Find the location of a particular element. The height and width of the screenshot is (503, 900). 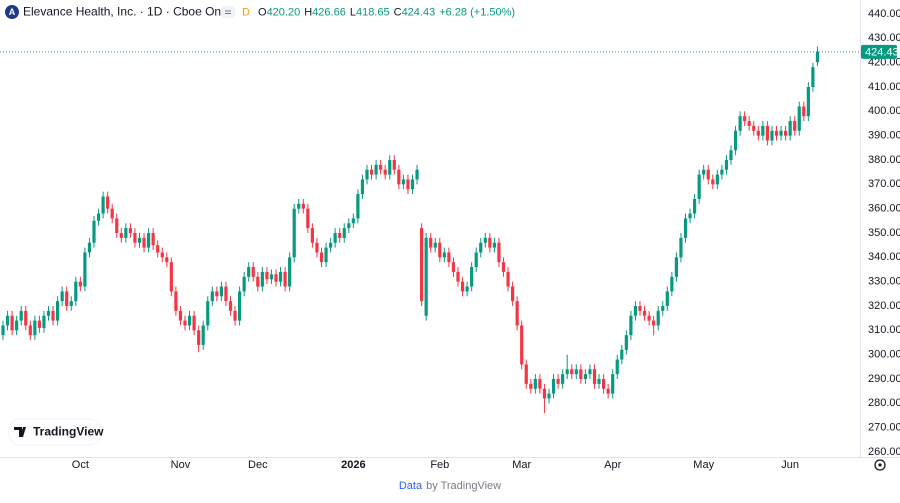

l-value: 418.65 is located at coordinates (373, 12).